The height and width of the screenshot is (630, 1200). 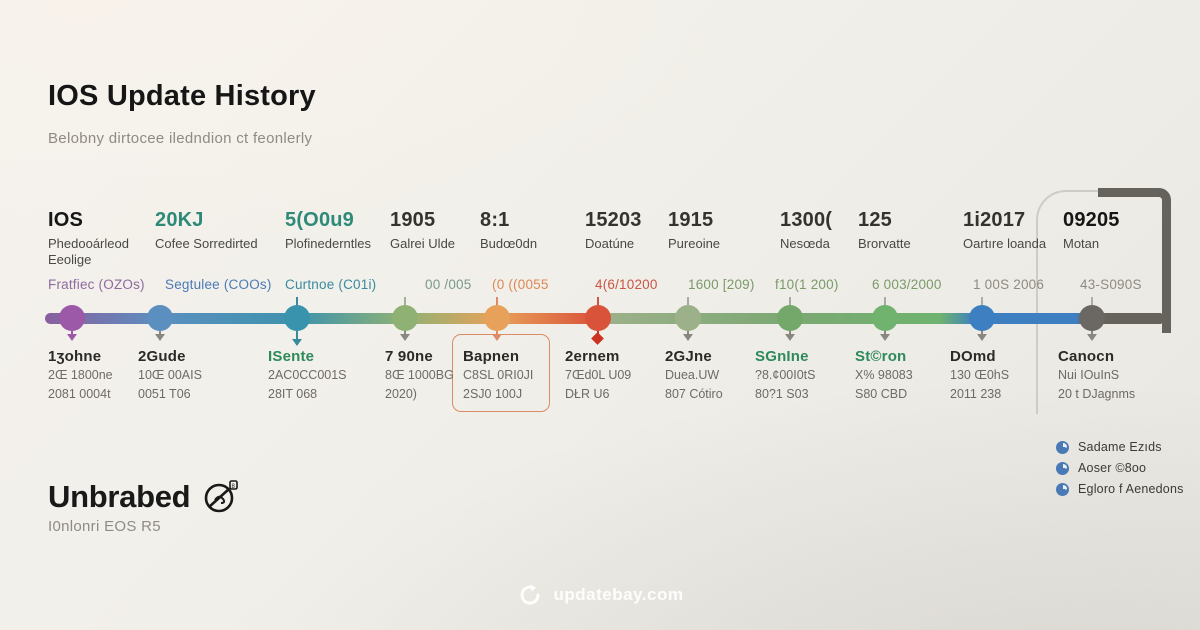 What do you see at coordinates (875, 220) in the screenshot?
I see `milestone-date: 125` at bounding box center [875, 220].